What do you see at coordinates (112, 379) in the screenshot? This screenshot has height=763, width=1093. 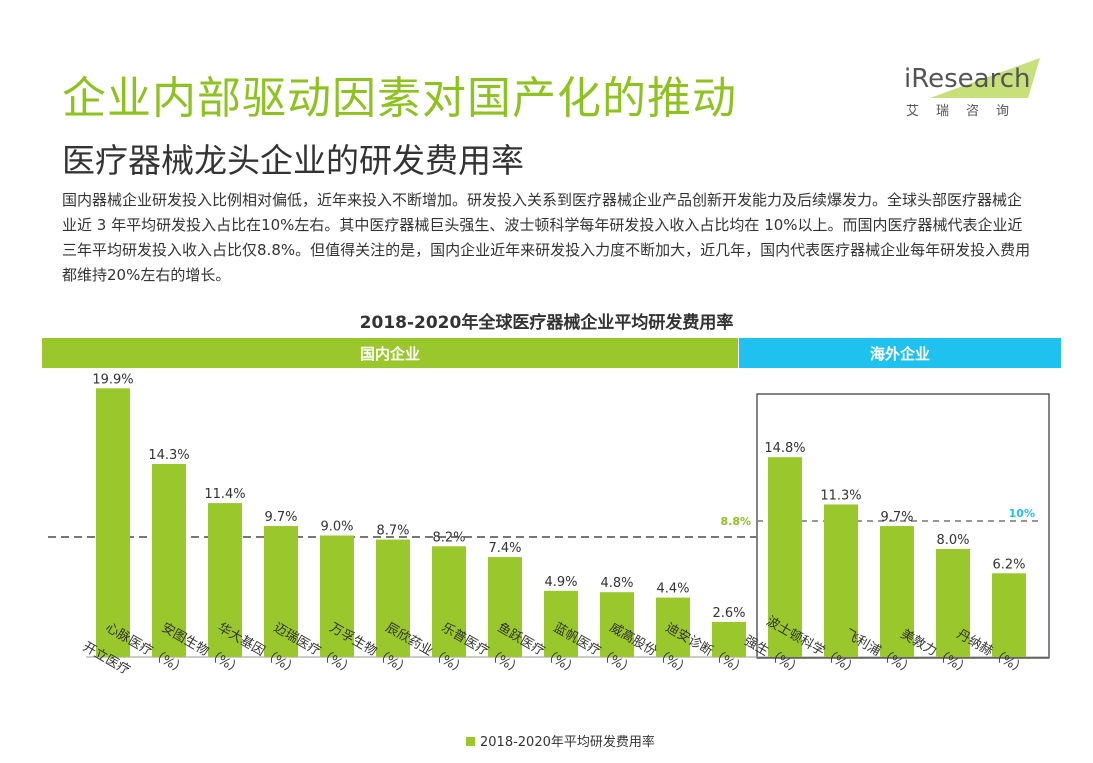 I see `value-label: 19.9%` at bounding box center [112, 379].